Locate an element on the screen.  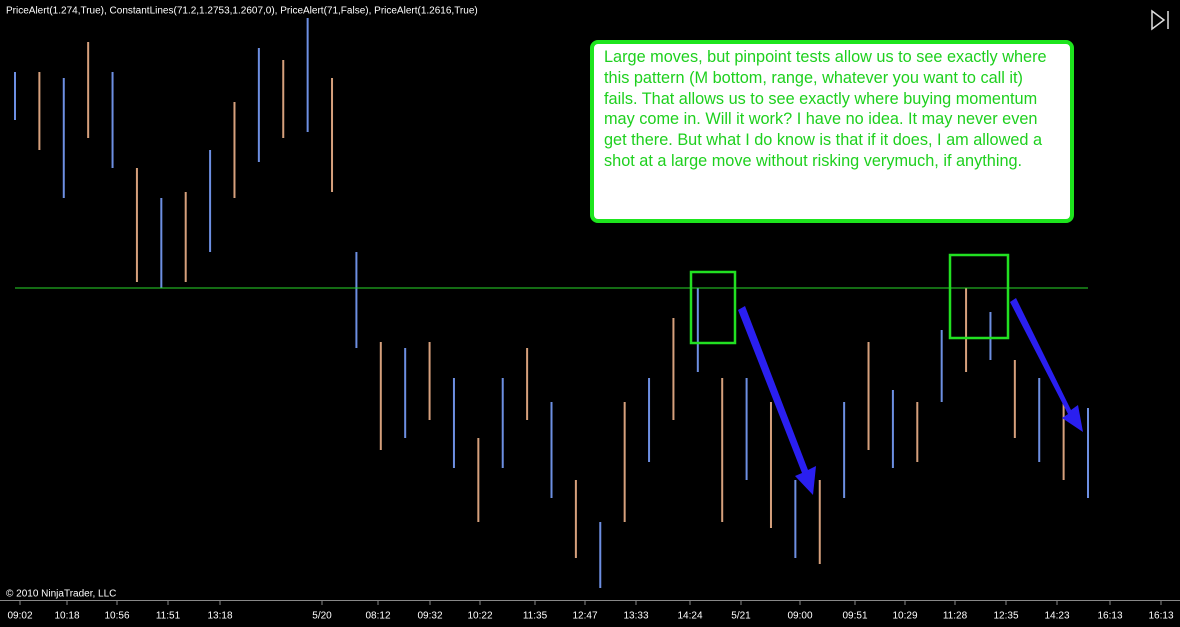
x-tick-label: 14:23 is located at coordinates (1056, 616).